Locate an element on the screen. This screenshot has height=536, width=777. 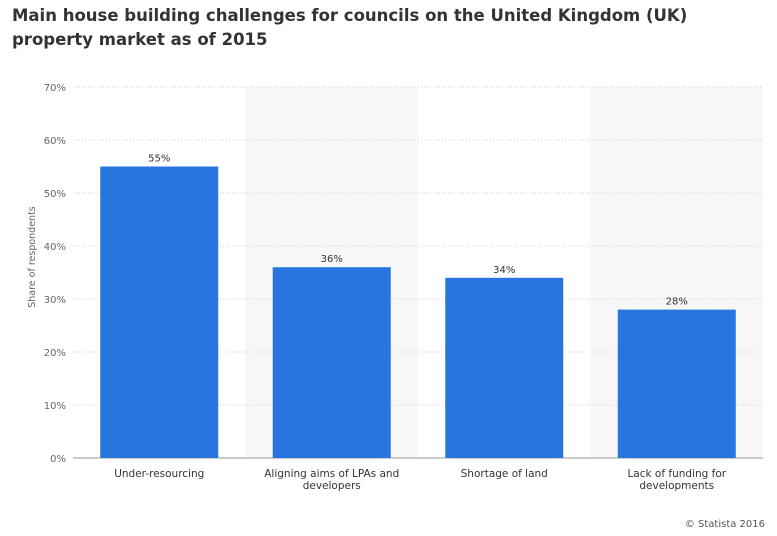
x-tick-label: developments is located at coordinates (676, 486).